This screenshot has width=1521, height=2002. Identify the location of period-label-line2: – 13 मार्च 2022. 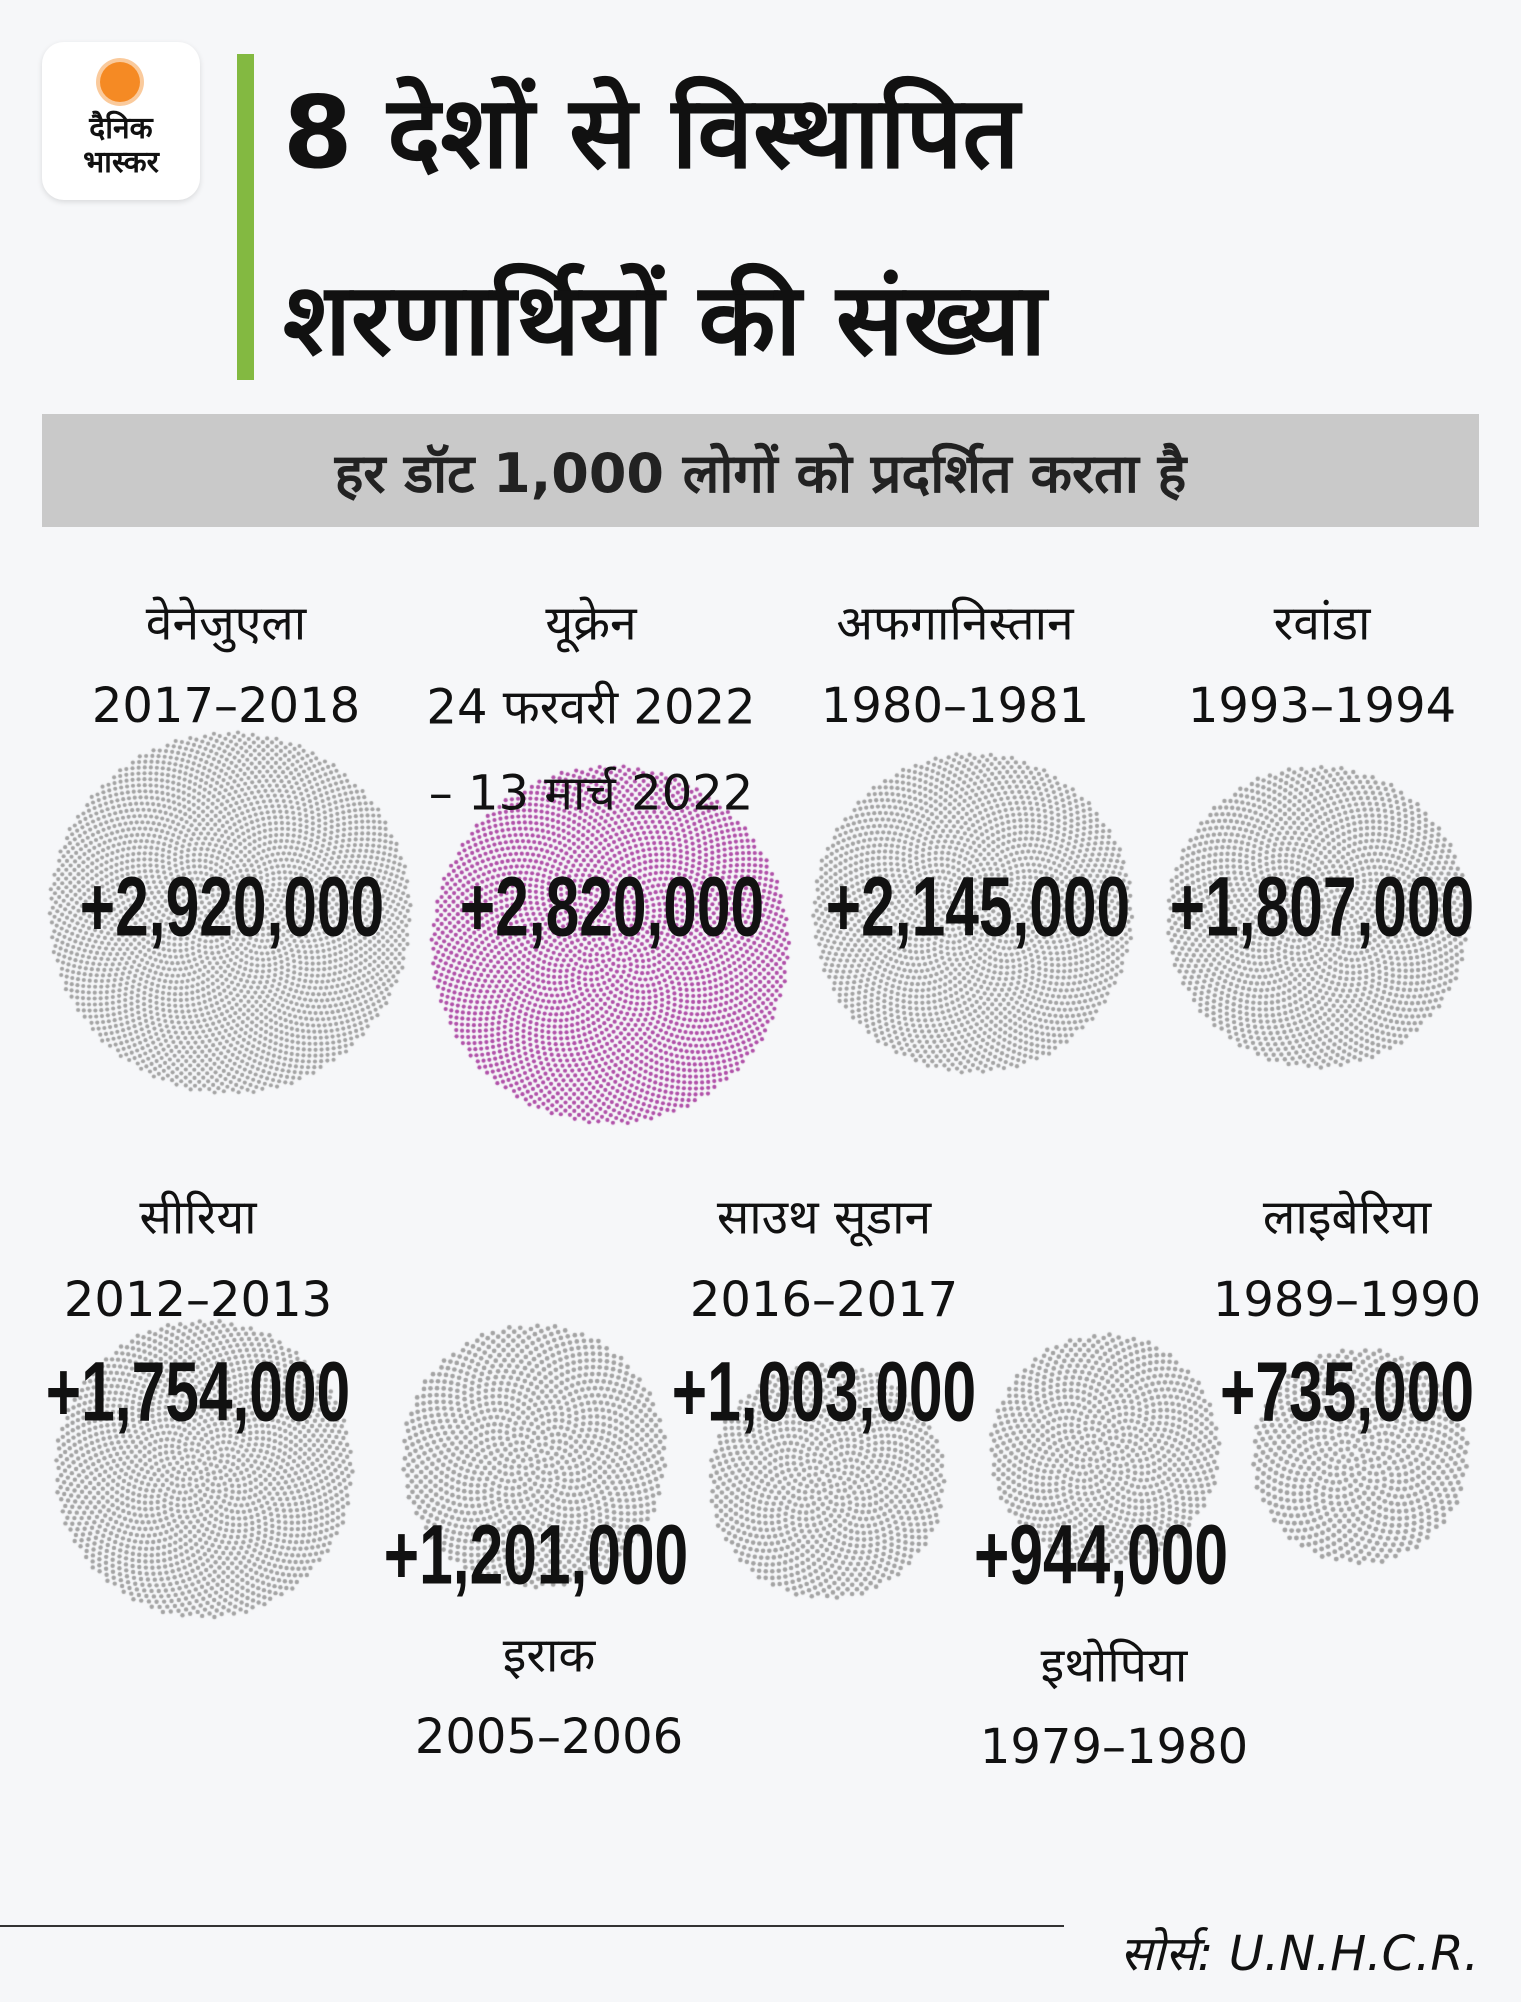
(591, 793).